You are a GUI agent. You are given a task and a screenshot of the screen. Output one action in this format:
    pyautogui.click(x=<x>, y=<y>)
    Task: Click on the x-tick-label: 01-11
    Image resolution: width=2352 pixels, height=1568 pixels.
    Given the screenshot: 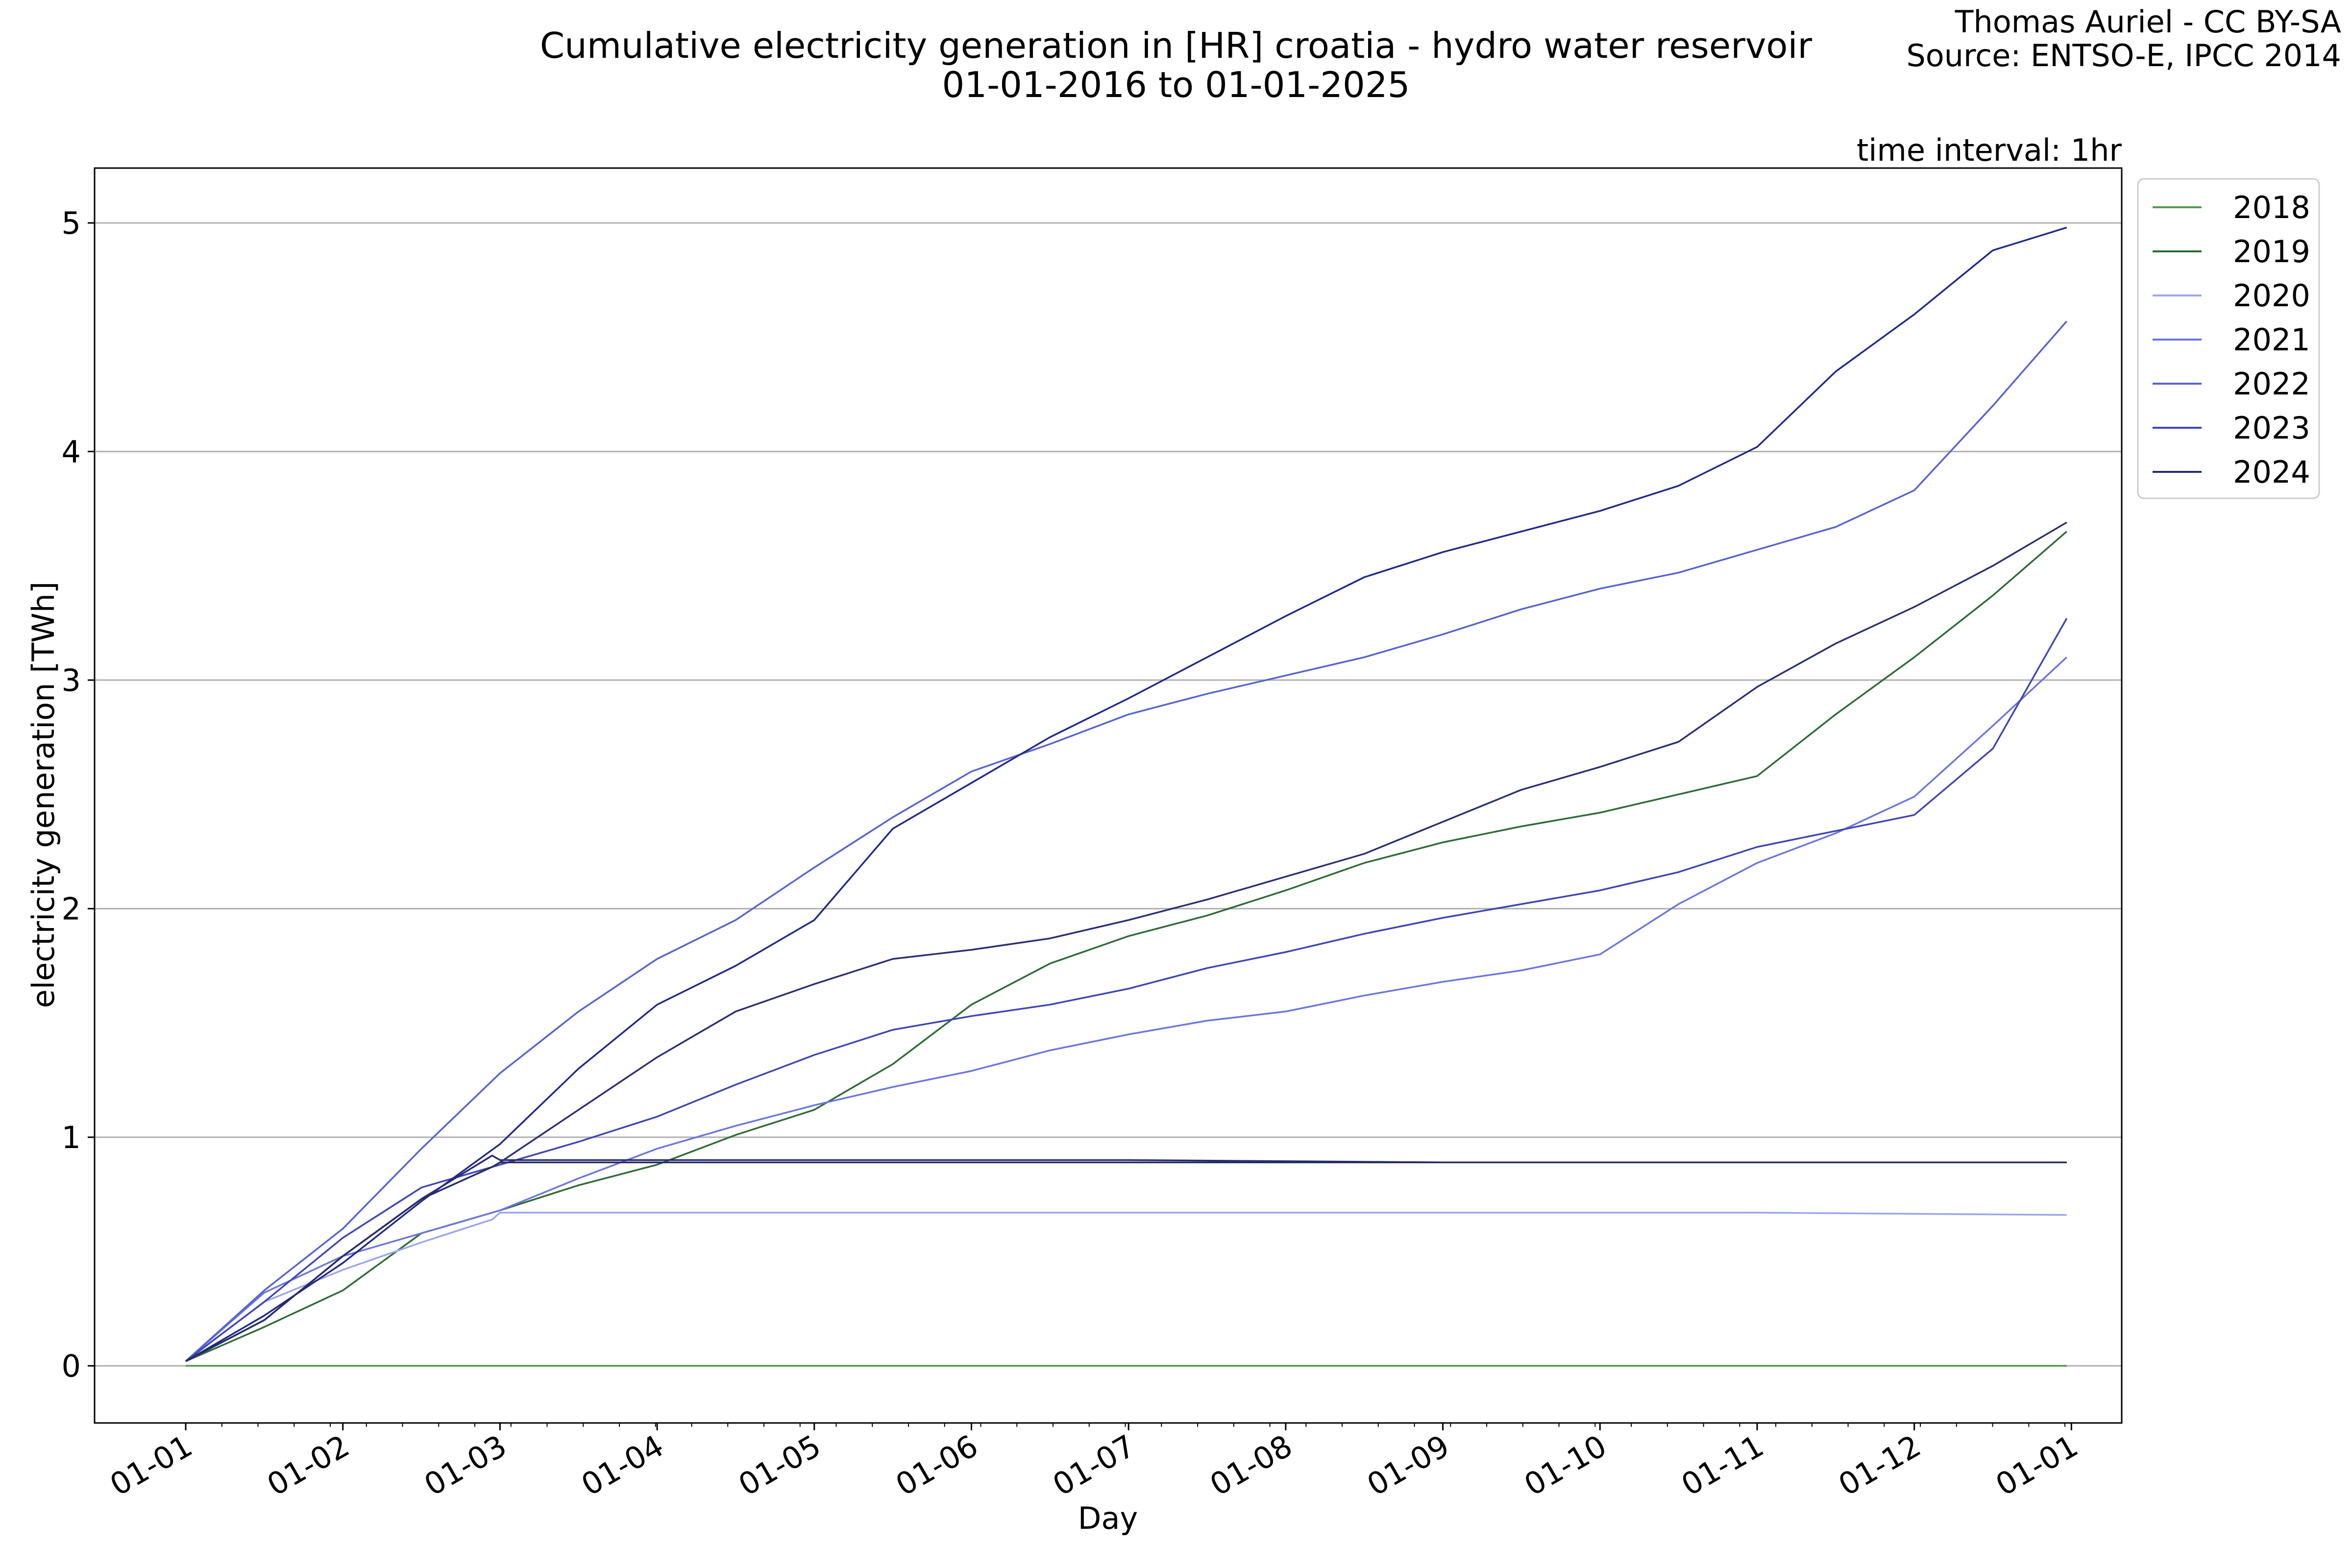 What is the action you would take?
    pyautogui.click(x=1722, y=1465)
    